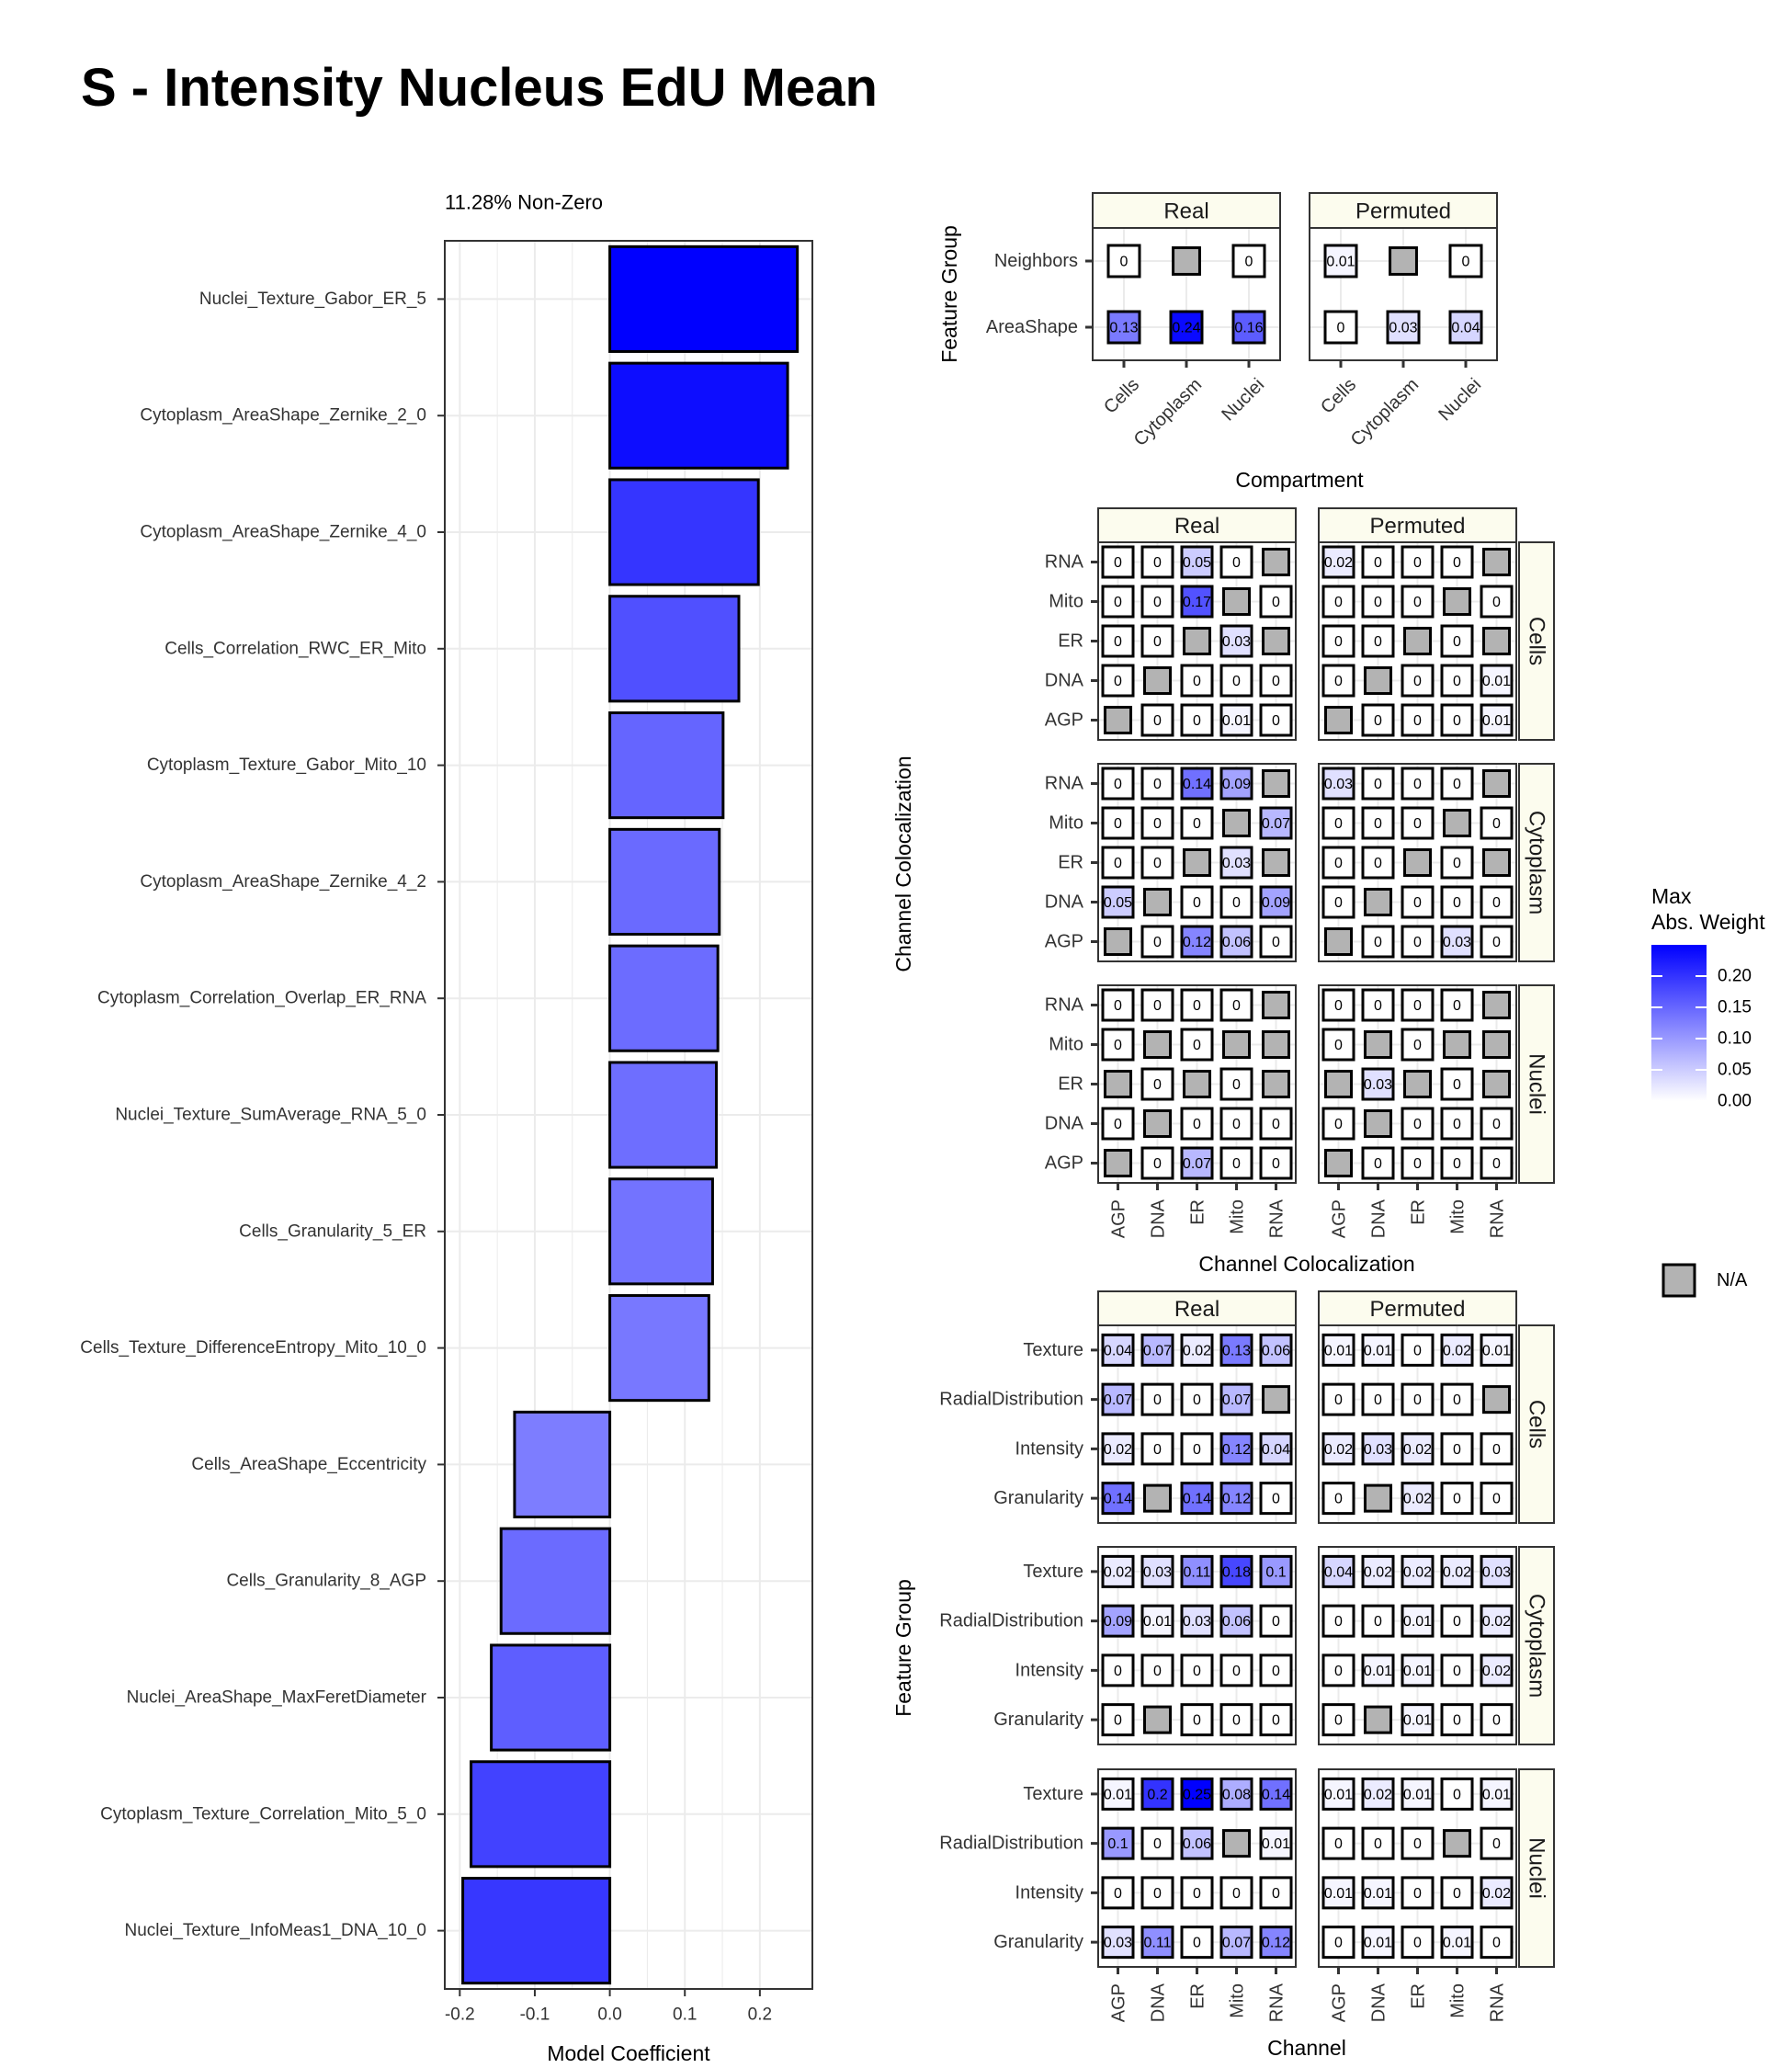 This screenshot has height=2068, width=1792. Describe the element at coordinates (1238, 1216) in the screenshot. I see `heatmap-x-tick-label: Mito` at that location.